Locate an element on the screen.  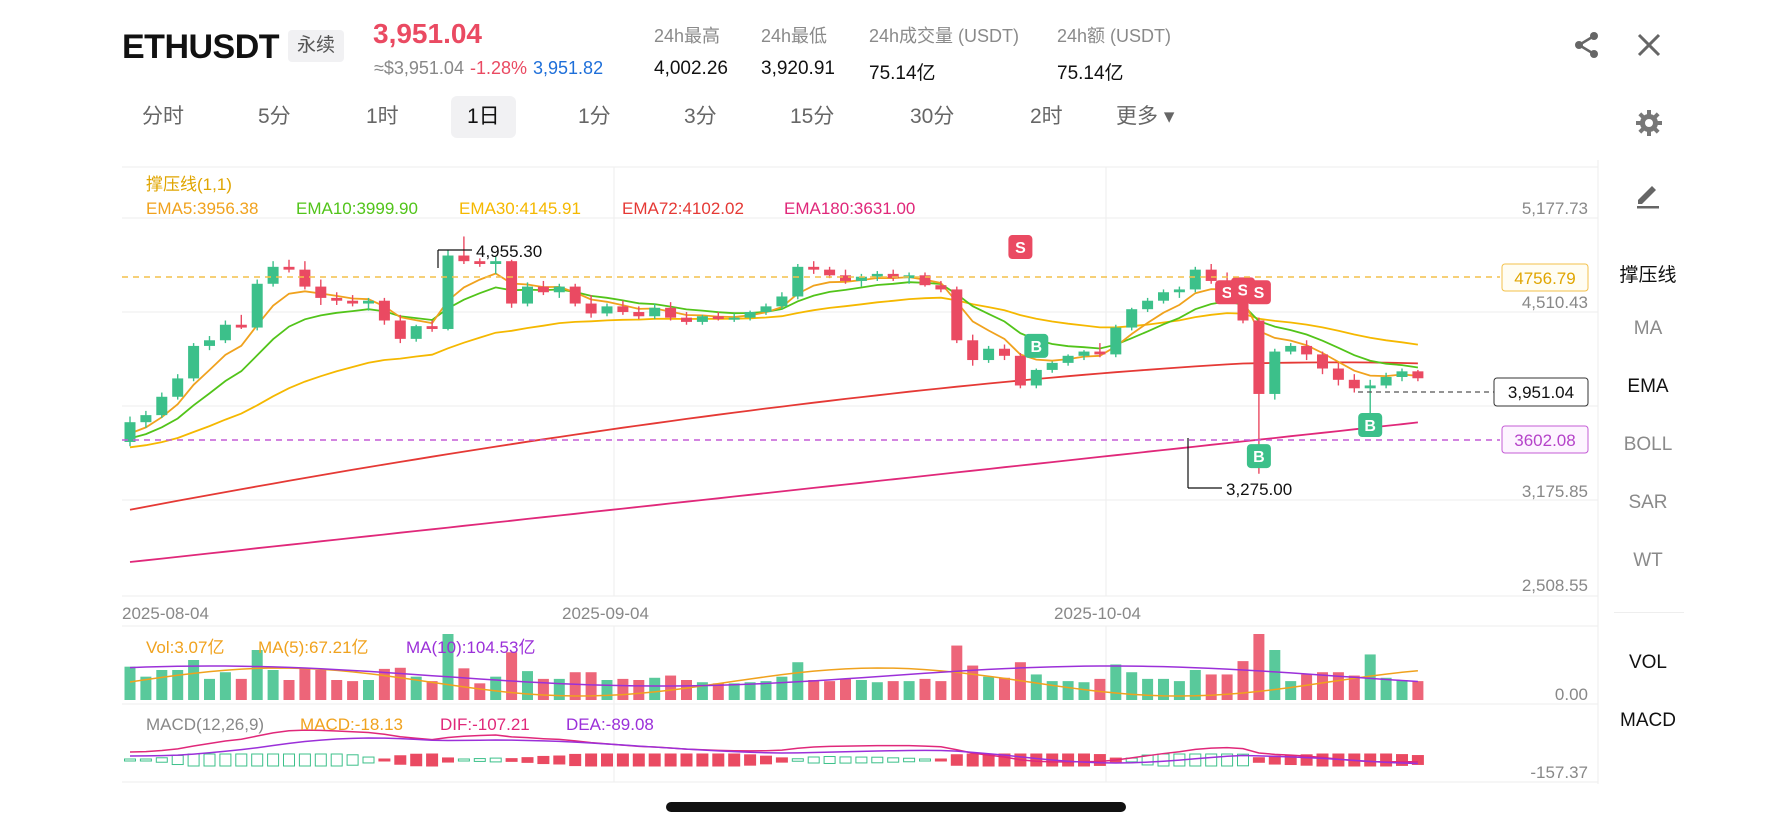
tab-interval-3m: 3分 is located at coordinates (700, 116).